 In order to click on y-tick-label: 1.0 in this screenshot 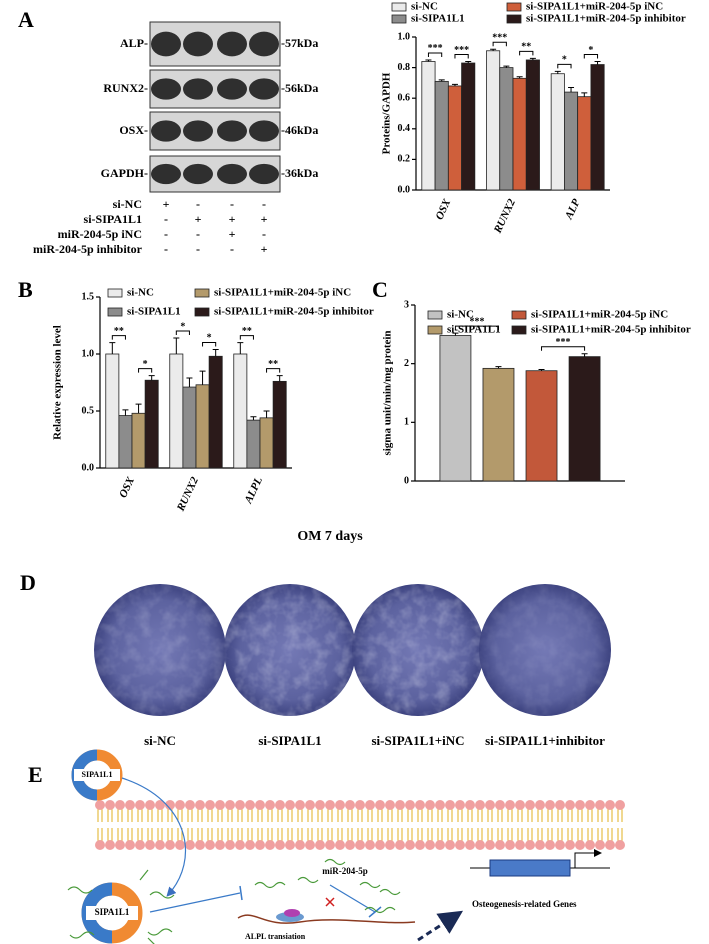, I will do `click(88, 353)`.